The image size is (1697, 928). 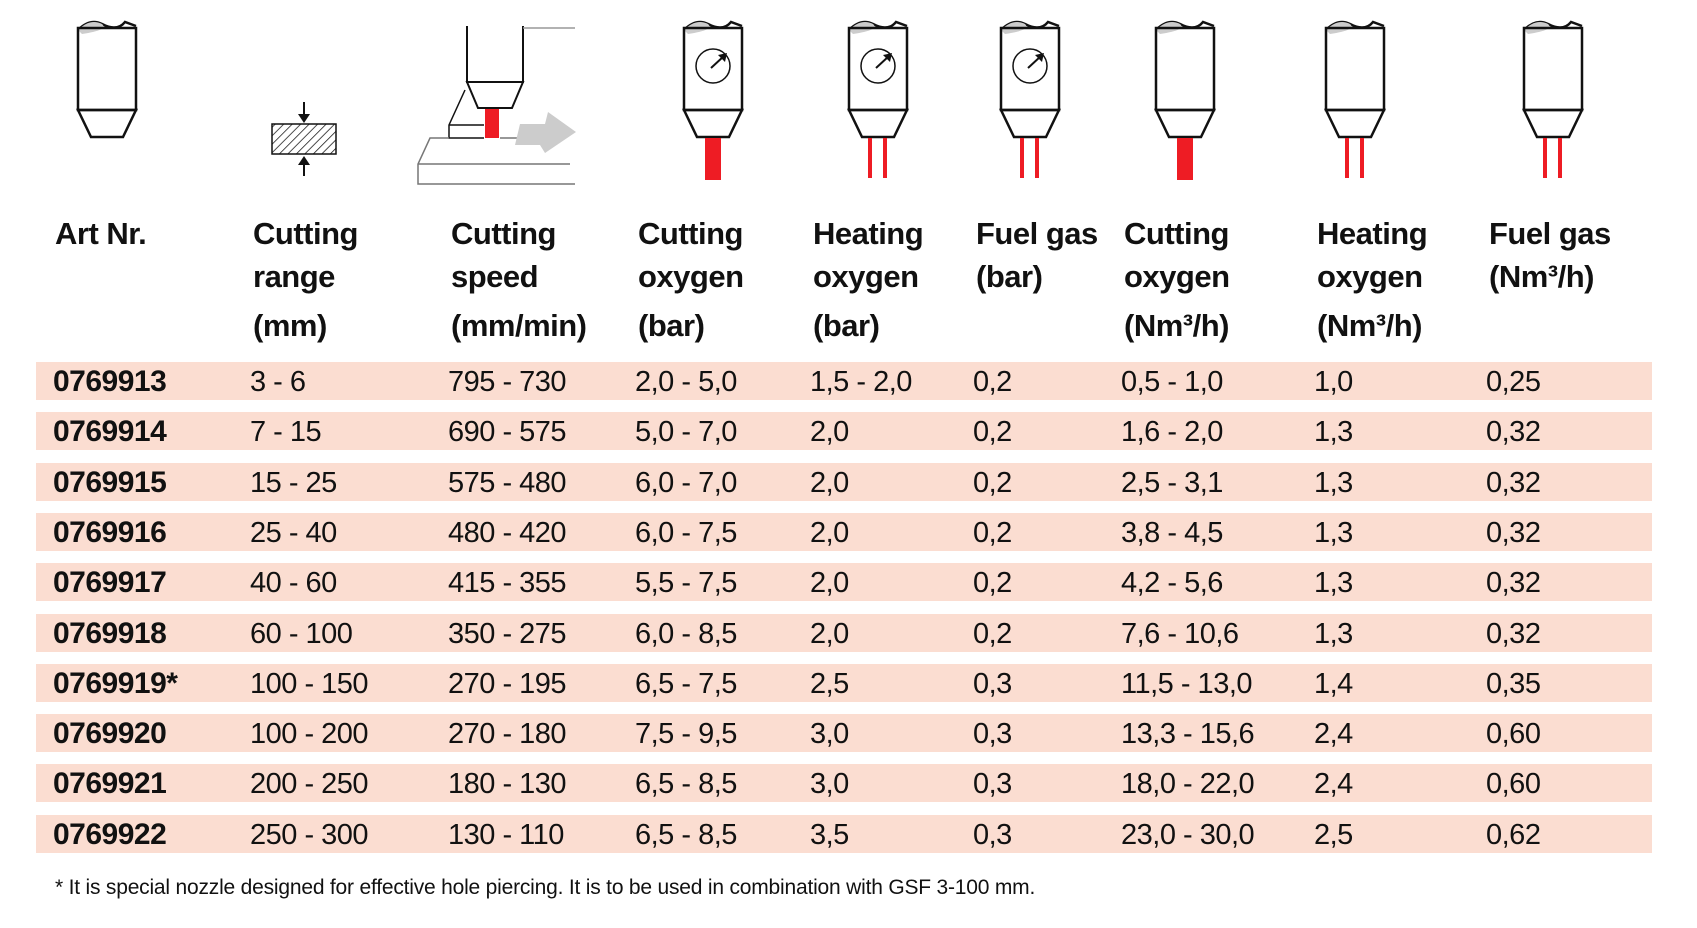 I want to click on heating-oxygen-pressure-icon, so click(x=878, y=99).